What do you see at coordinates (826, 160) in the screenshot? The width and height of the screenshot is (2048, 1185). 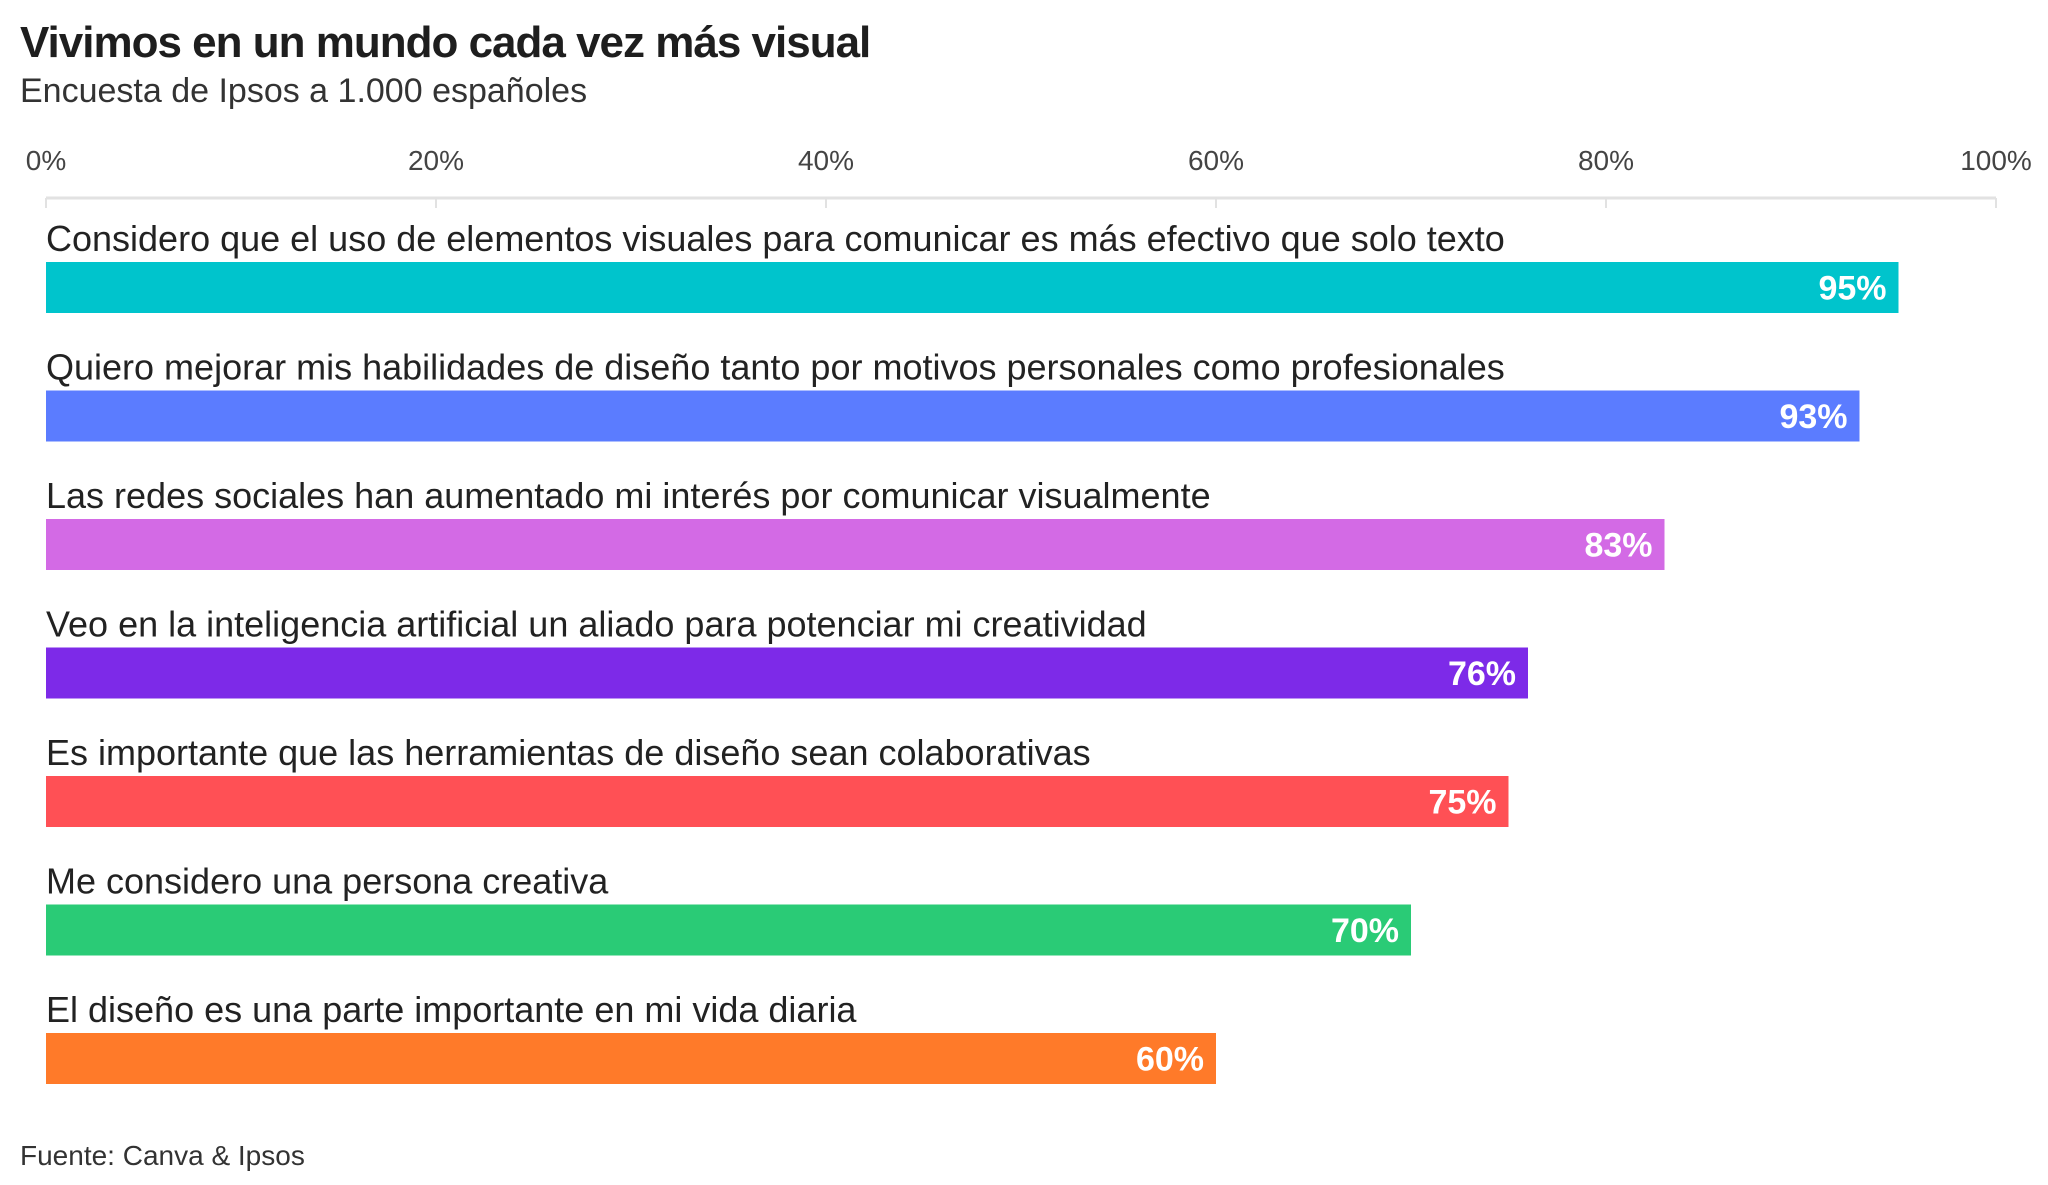 I see `x-tick-label: 40%` at bounding box center [826, 160].